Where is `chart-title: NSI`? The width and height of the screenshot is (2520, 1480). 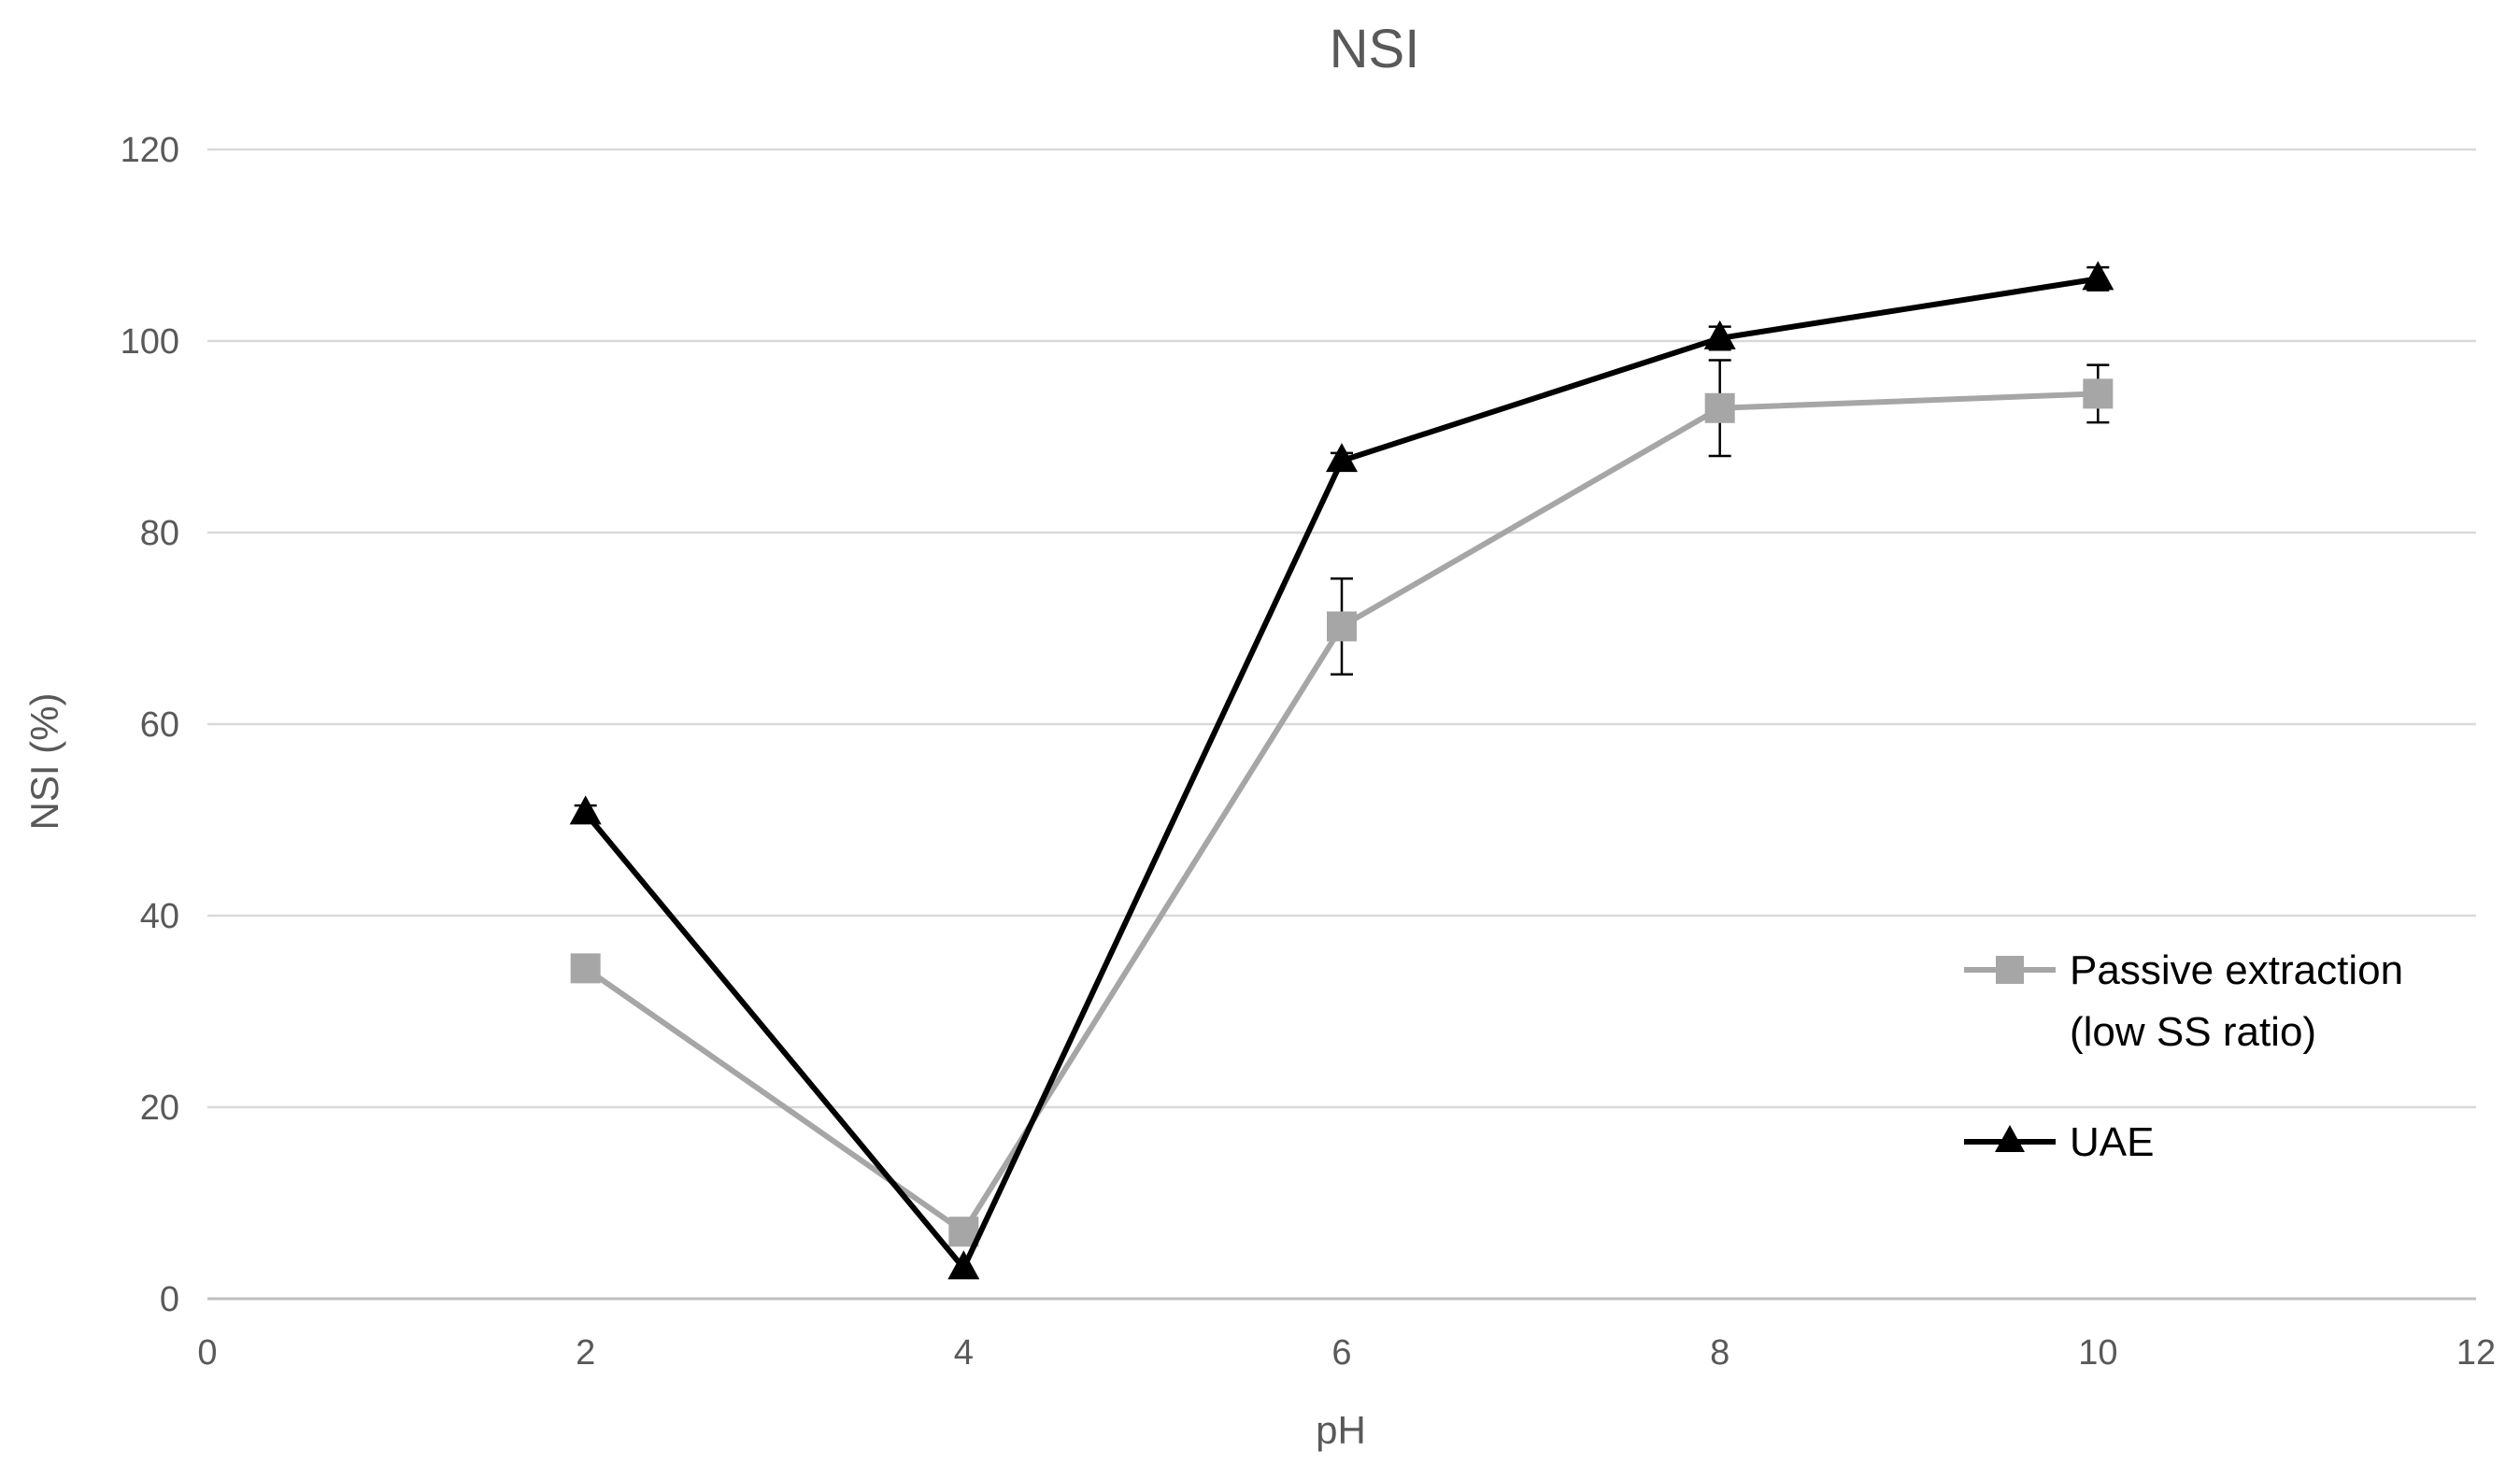 chart-title: NSI is located at coordinates (1375, 49).